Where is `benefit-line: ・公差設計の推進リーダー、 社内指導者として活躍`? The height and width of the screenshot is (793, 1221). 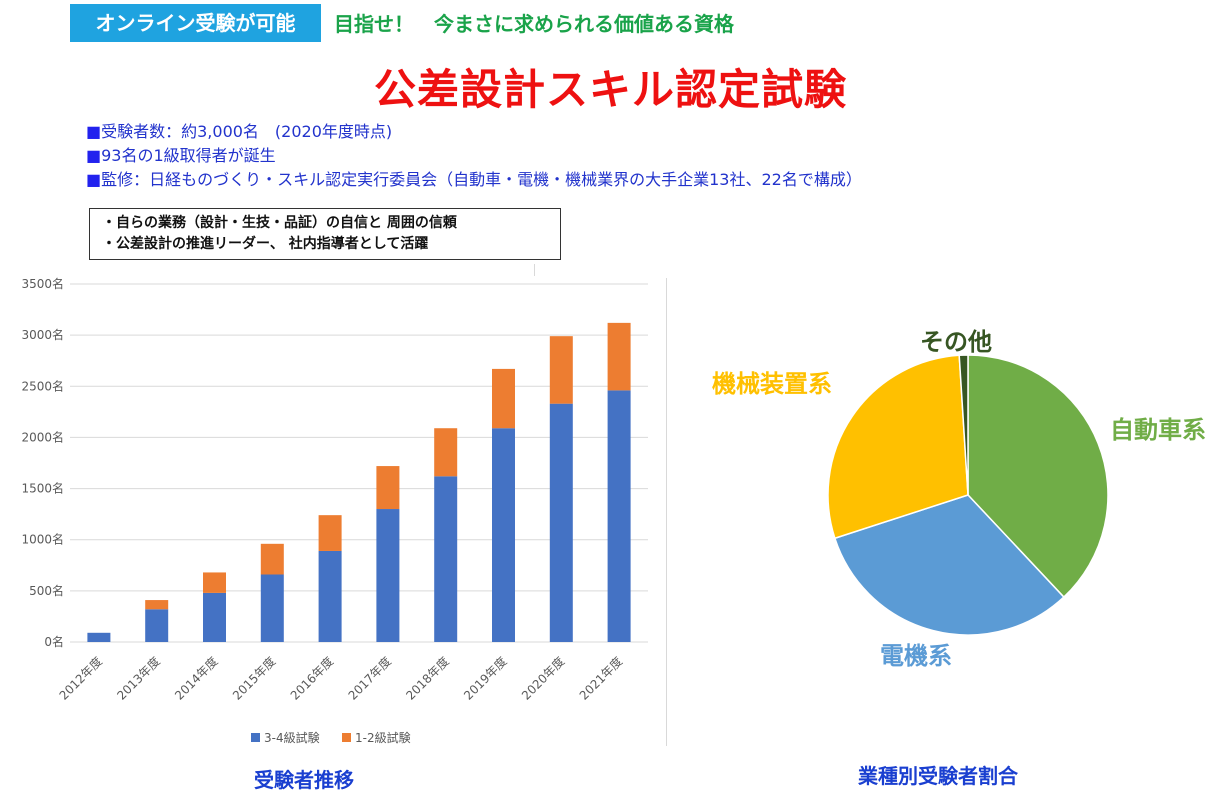 benefit-line: ・公差設計の推進リーダー、 社内指導者として活躍 is located at coordinates (265, 244).